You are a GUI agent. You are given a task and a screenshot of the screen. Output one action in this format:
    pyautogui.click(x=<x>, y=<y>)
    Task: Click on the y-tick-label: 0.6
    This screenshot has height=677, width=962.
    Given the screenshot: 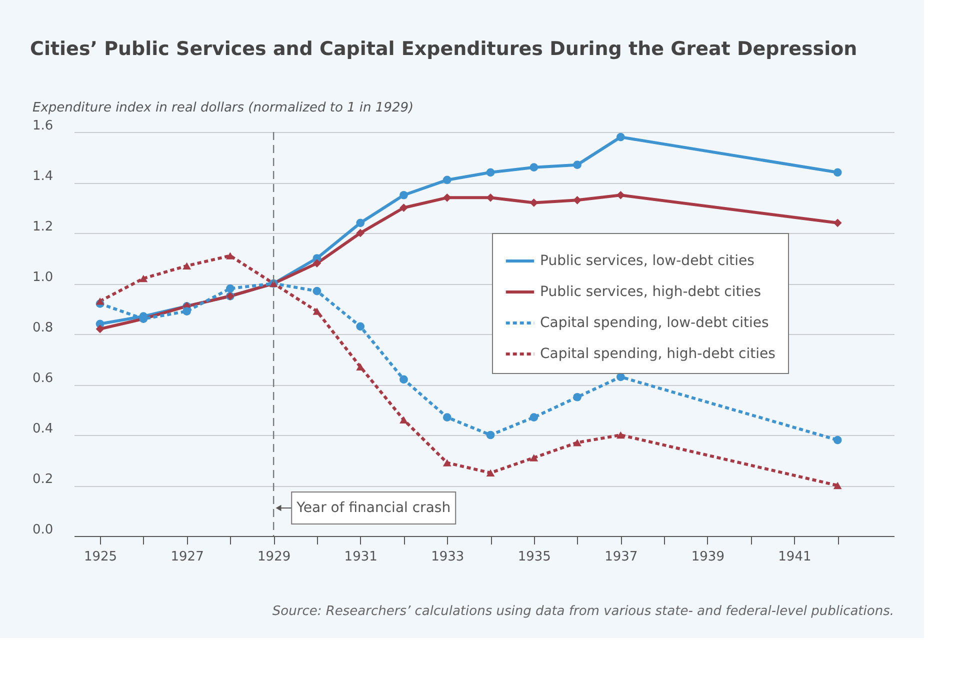 What is the action you would take?
    pyautogui.click(x=43, y=378)
    